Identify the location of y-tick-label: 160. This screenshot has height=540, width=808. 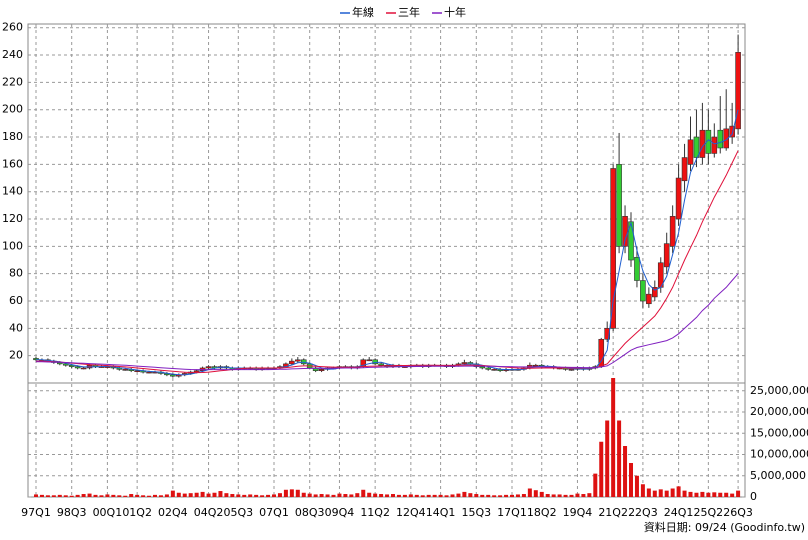
(12, 163).